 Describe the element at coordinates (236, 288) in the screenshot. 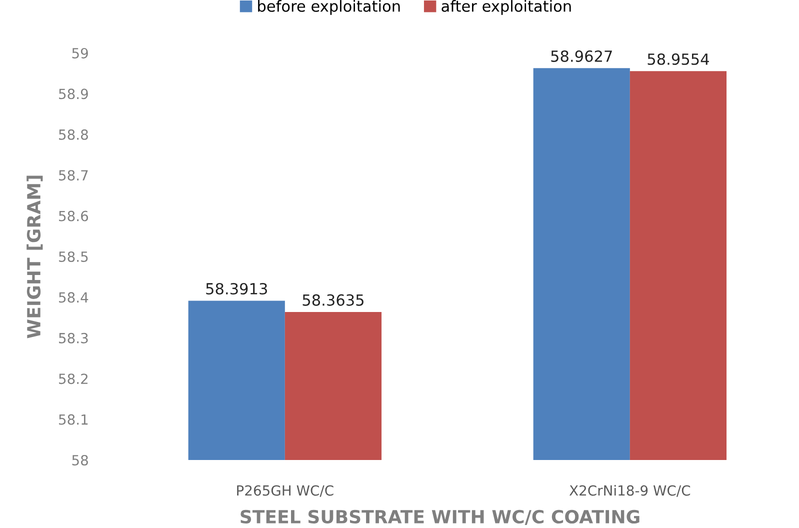

I see `data-label: 58.3913` at that location.